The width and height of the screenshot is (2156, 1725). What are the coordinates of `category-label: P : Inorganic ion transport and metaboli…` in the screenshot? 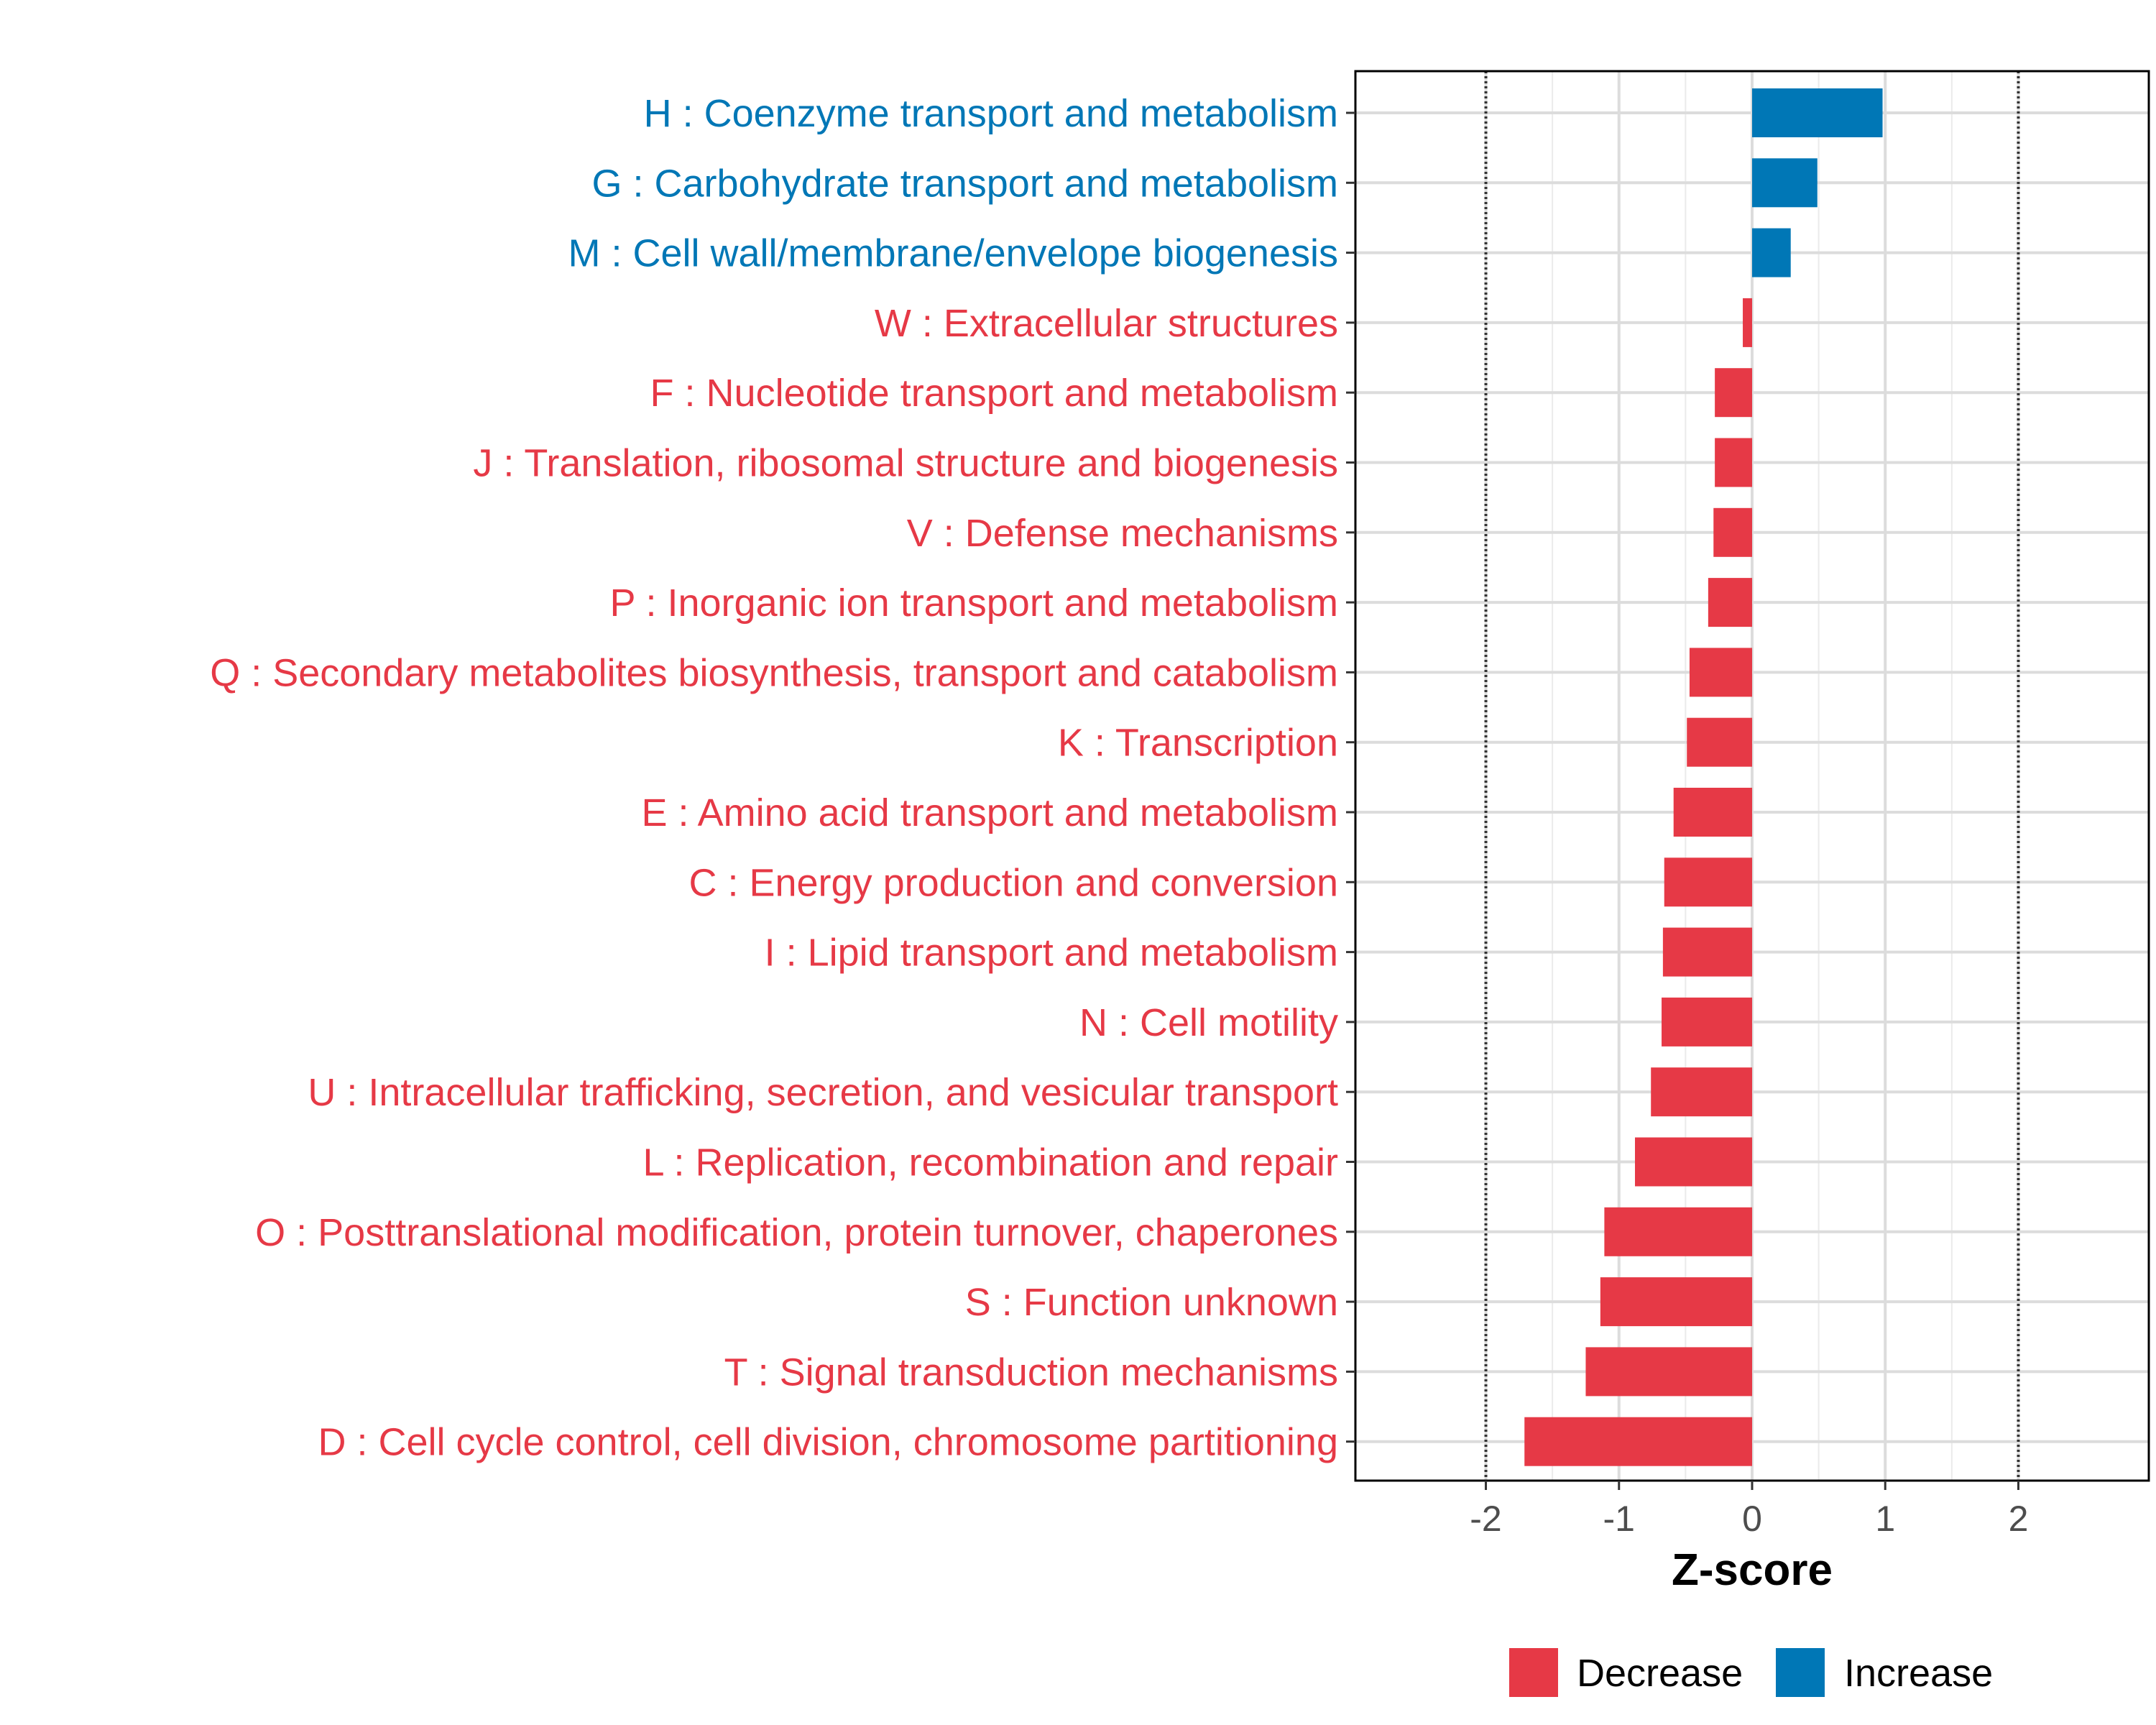 It's located at (974, 603).